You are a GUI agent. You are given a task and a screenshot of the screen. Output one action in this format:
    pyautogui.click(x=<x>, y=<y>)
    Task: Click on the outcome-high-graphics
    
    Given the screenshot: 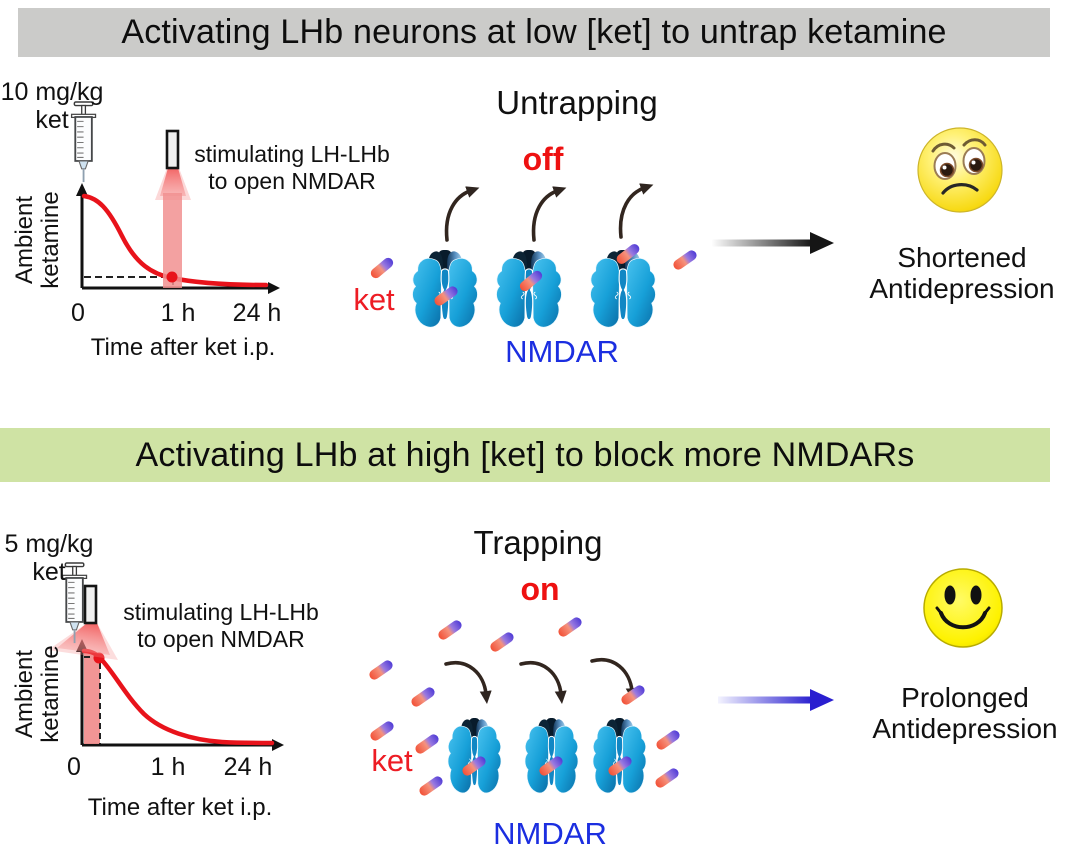 What is the action you would take?
    pyautogui.click(x=861, y=639)
    